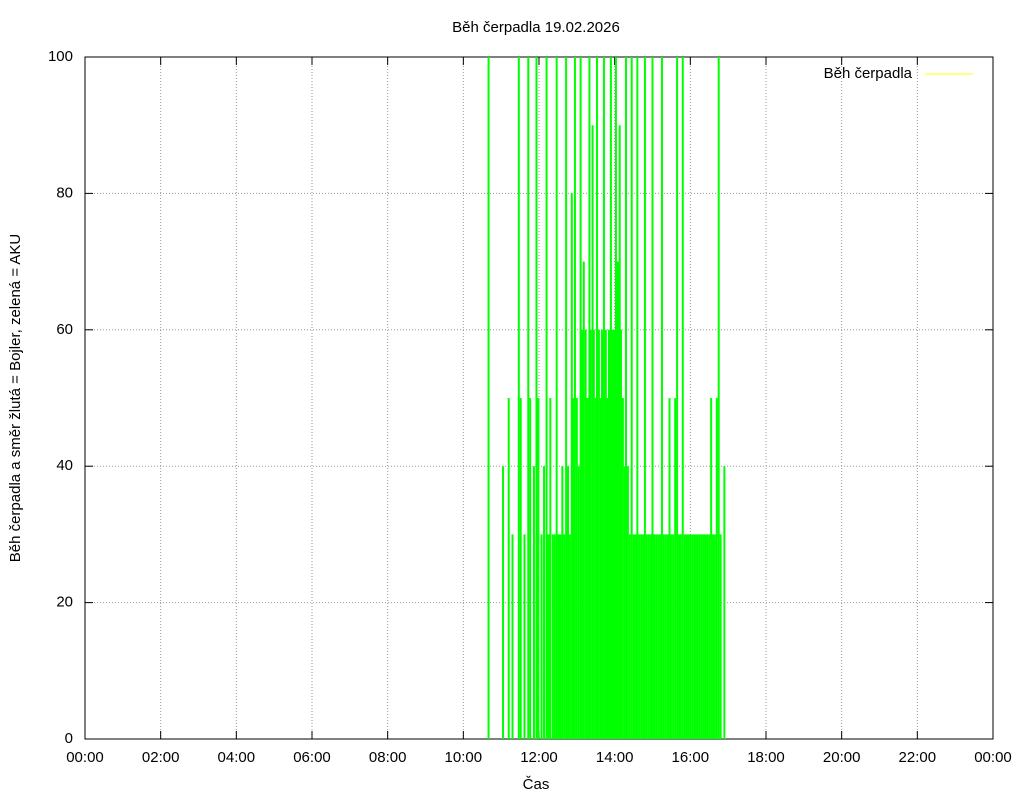 This screenshot has width=1024, height=805. I want to click on x-tick-label: 02:00, so click(161, 757).